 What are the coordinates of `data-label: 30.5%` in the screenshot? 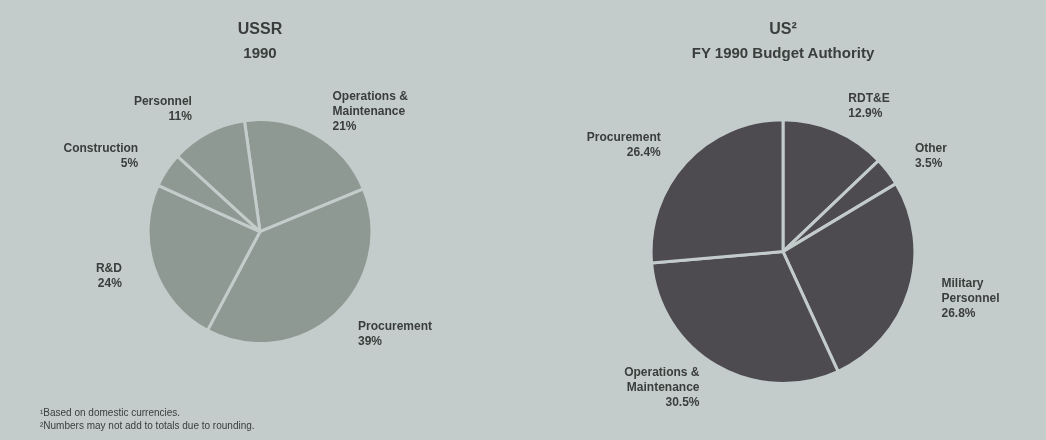 It's located at (682, 402).